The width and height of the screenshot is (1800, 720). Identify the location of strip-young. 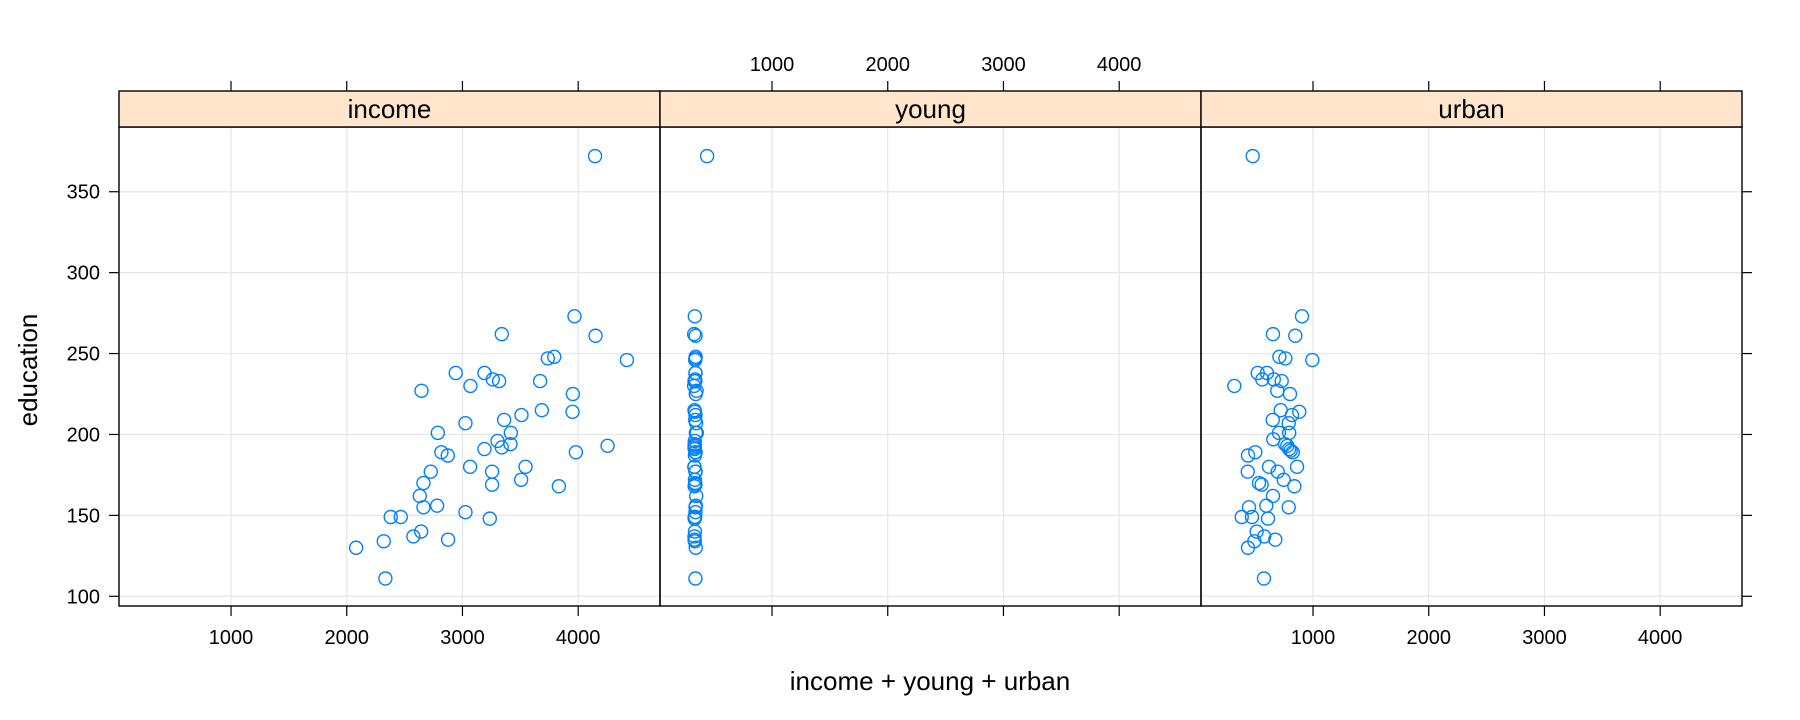
(930, 109).